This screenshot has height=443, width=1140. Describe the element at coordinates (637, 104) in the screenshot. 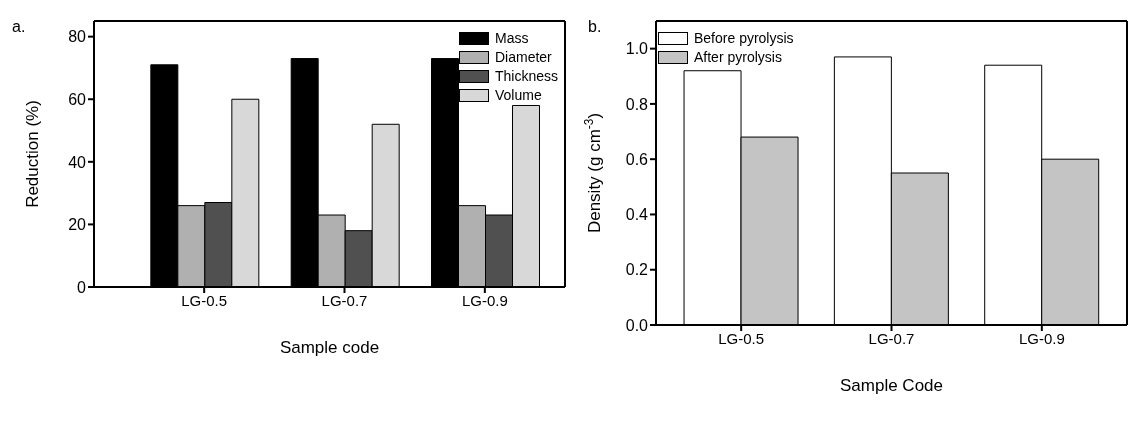

I see `y-tick-label: 0.8` at that location.